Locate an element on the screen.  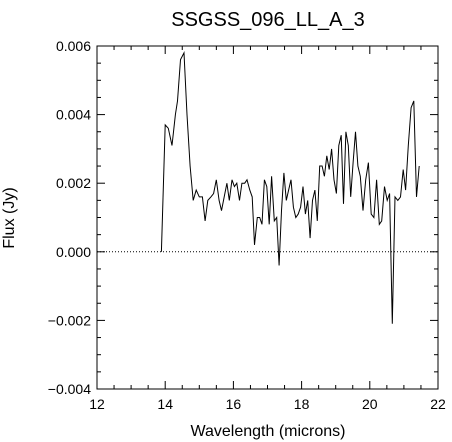
x-axis-label: Wavelength (microns) is located at coordinates (267, 431).